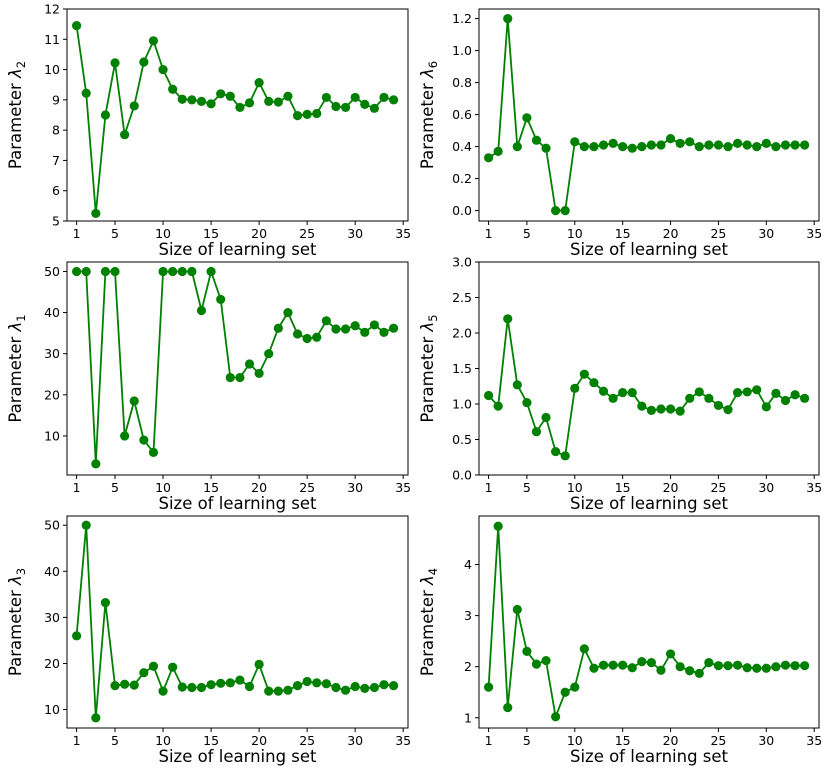 The image size is (823, 778). I want to click on y-tick-label: 10, so click(52, 69).